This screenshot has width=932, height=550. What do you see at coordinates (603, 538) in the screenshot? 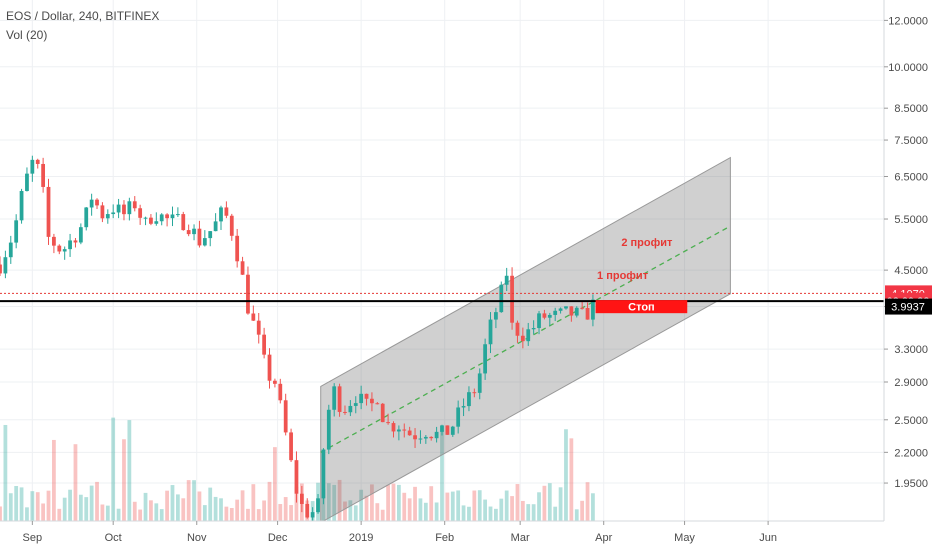
I see `time-tick-label: Apr` at bounding box center [603, 538].